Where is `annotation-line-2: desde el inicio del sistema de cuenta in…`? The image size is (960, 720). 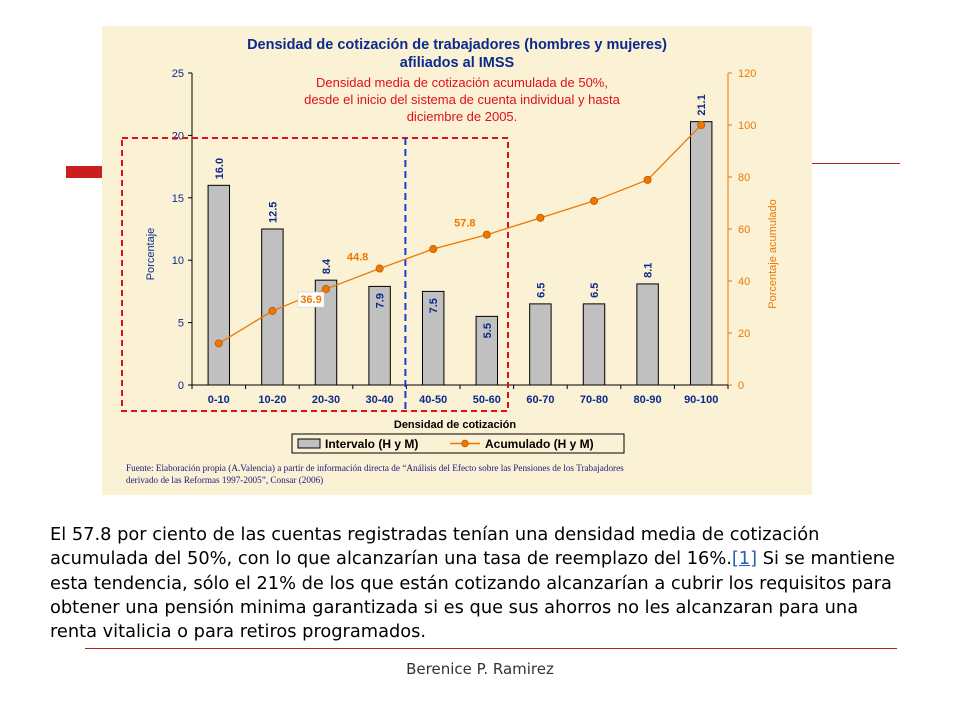 annotation-line-2: desde el inicio del sistema de cuenta in… is located at coordinates (462, 99).